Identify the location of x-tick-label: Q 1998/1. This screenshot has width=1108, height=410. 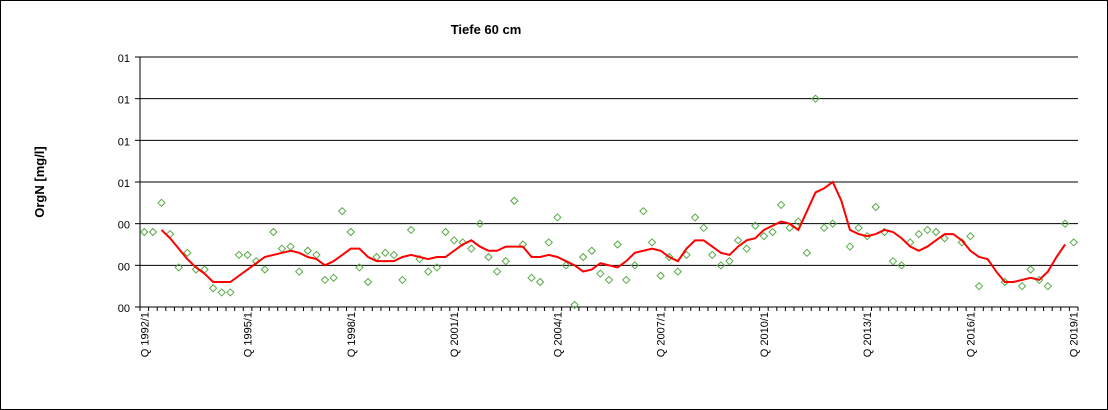
(352, 334).